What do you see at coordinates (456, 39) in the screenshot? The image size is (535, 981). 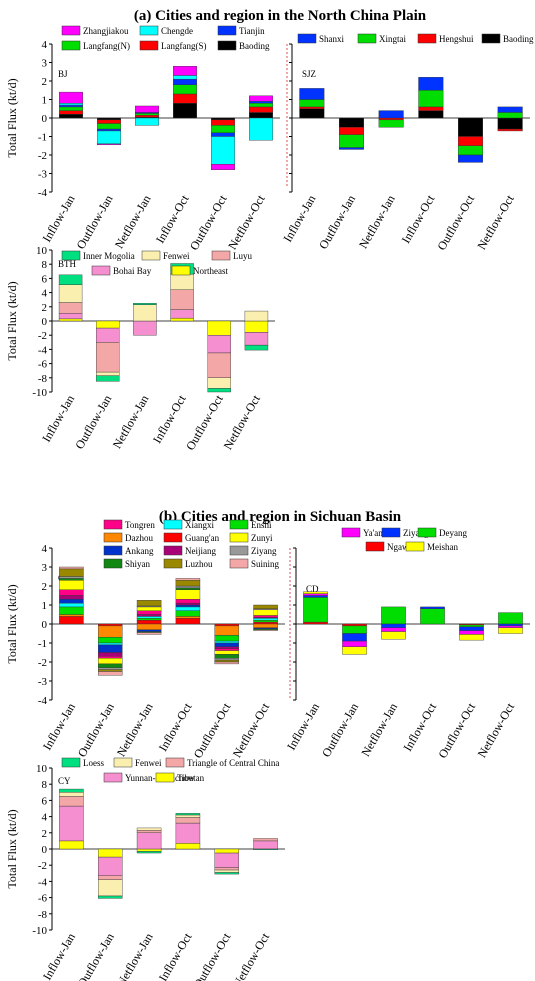 I see `legend-label: Hengshui` at bounding box center [456, 39].